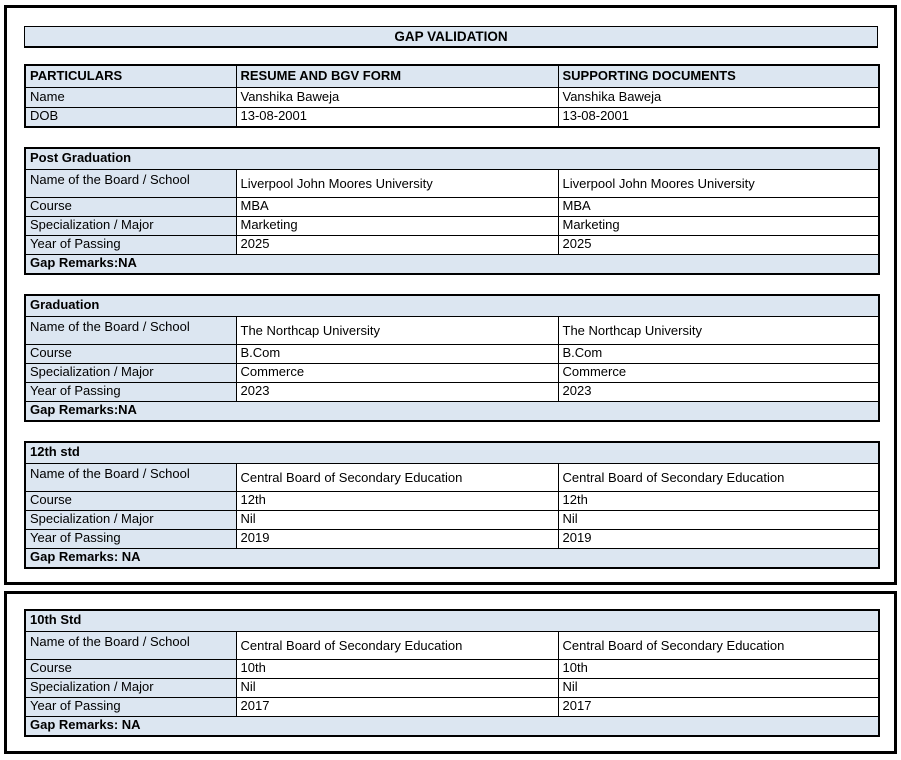 The image size is (901, 760). I want to click on section-header-row: Graduation, so click(452, 305).